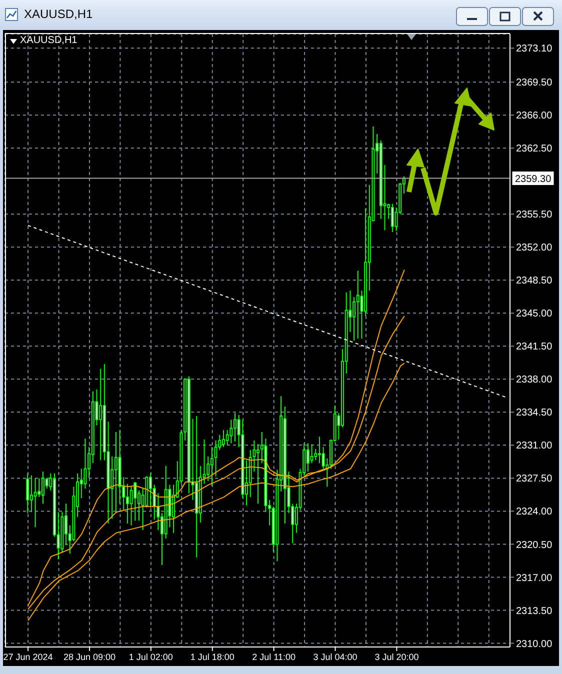 Image resolution: width=562 pixels, height=674 pixels. I want to click on y-tick-label: 2352.00, so click(534, 248).